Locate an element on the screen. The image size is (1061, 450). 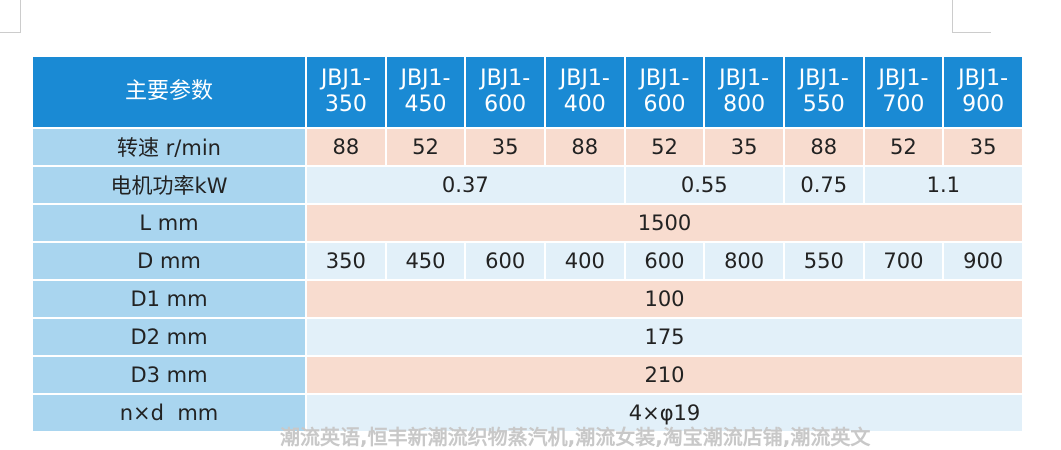
row: 转速 r/min 88 52 35 88 52 35 88 52 35 is located at coordinates (527, 147).